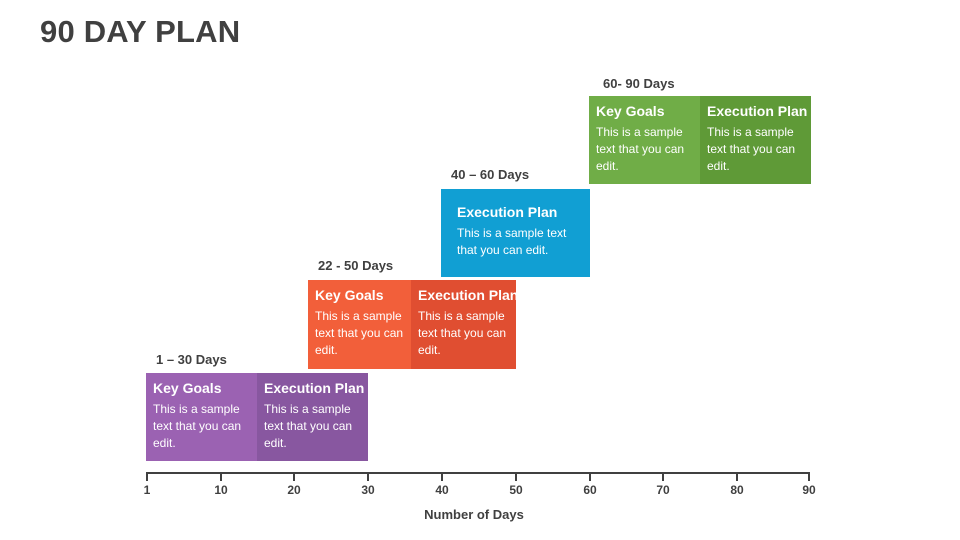 The image size is (960, 540). Describe the element at coordinates (191, 359) in the screenshot. I see `phase-1-label: 1 – 30 Days` at that location.